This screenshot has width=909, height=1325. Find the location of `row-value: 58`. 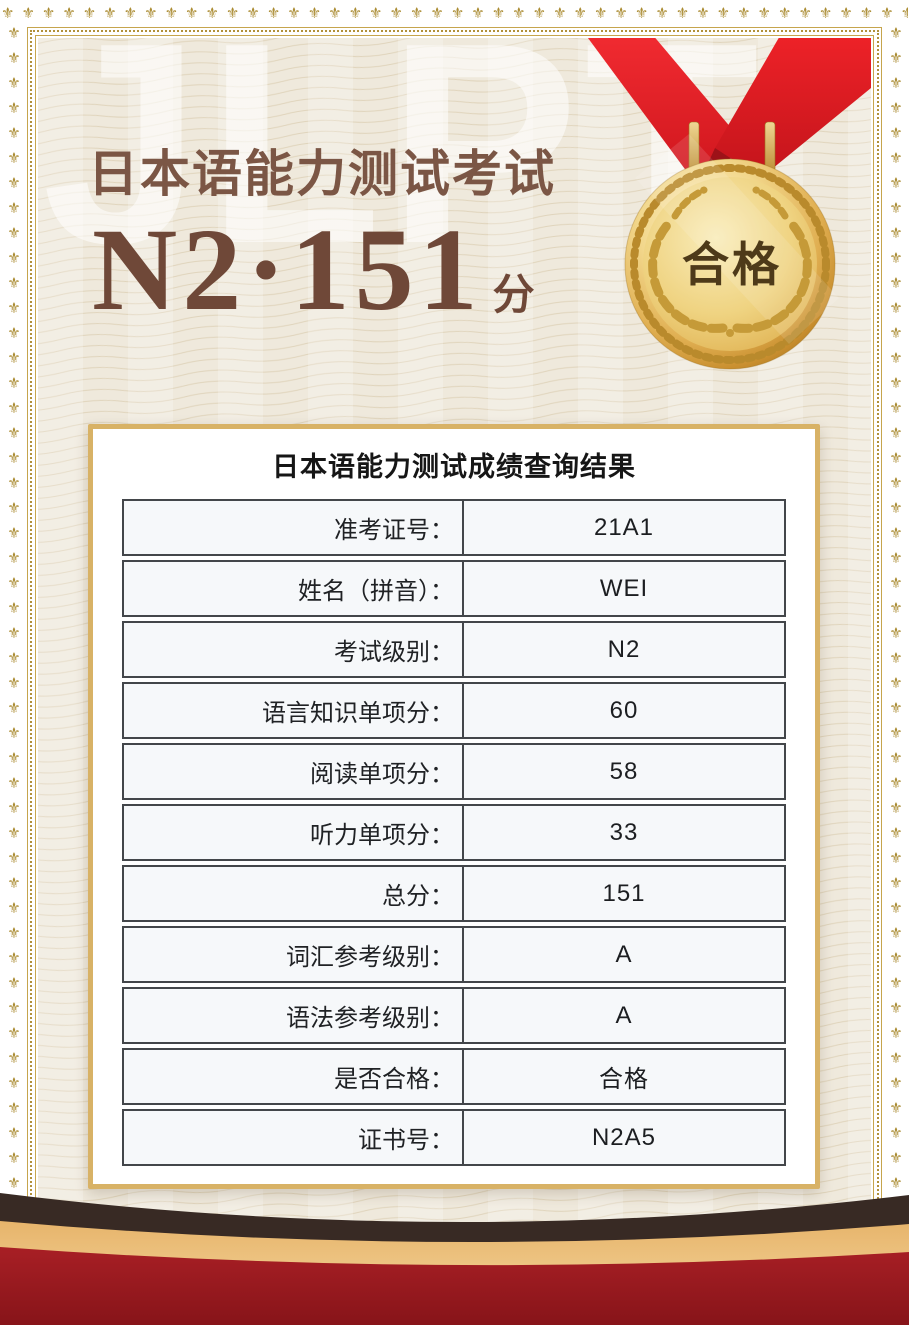

row-value: 58 is located at coordinates (624, 771).